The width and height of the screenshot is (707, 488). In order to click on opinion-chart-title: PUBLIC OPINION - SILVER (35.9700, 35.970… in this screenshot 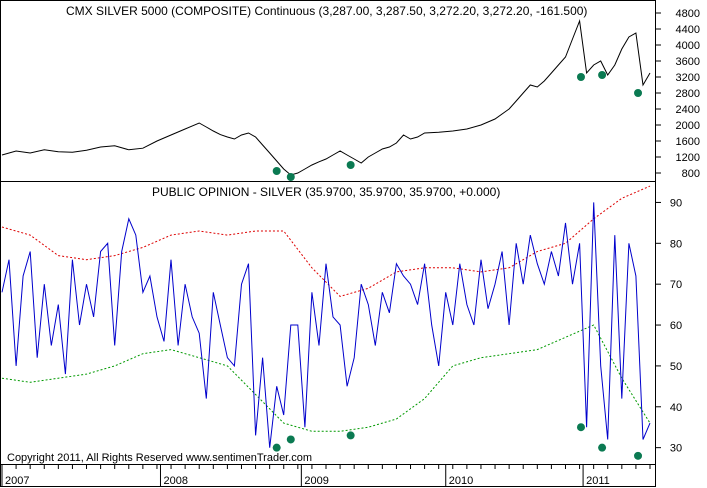, I will do `click(326, 192)`.